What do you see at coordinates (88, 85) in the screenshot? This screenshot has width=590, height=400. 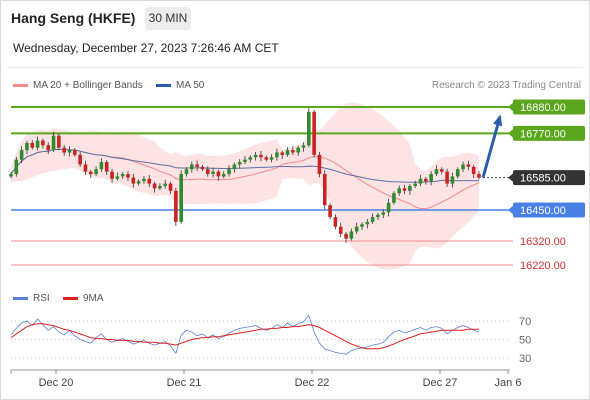 I see `legend-ma20-label: MA 20 + Bollinger Bands` at bounding box center [88, 85].